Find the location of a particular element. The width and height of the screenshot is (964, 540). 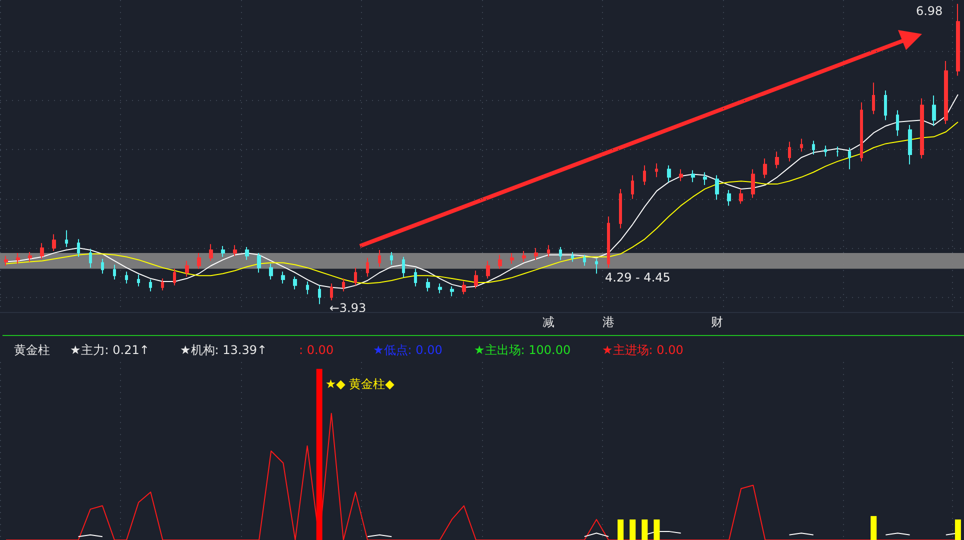

annotation: 6.98 is located at coordinates (929, 11).